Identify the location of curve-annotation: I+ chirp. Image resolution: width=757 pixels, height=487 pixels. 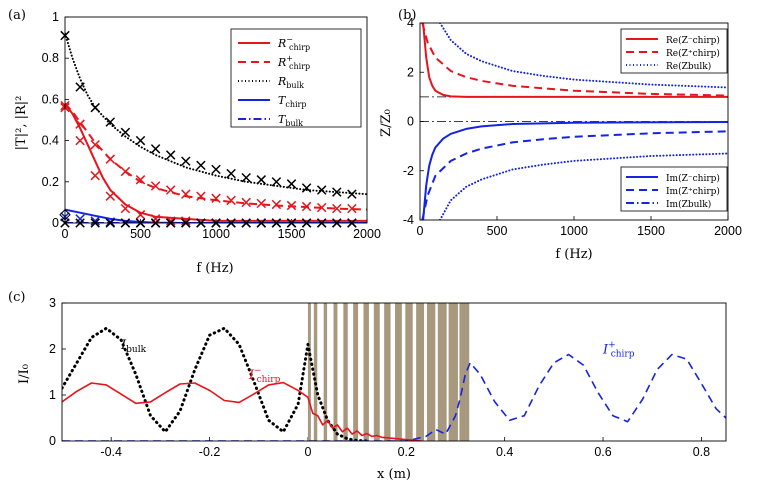
(618, 350).